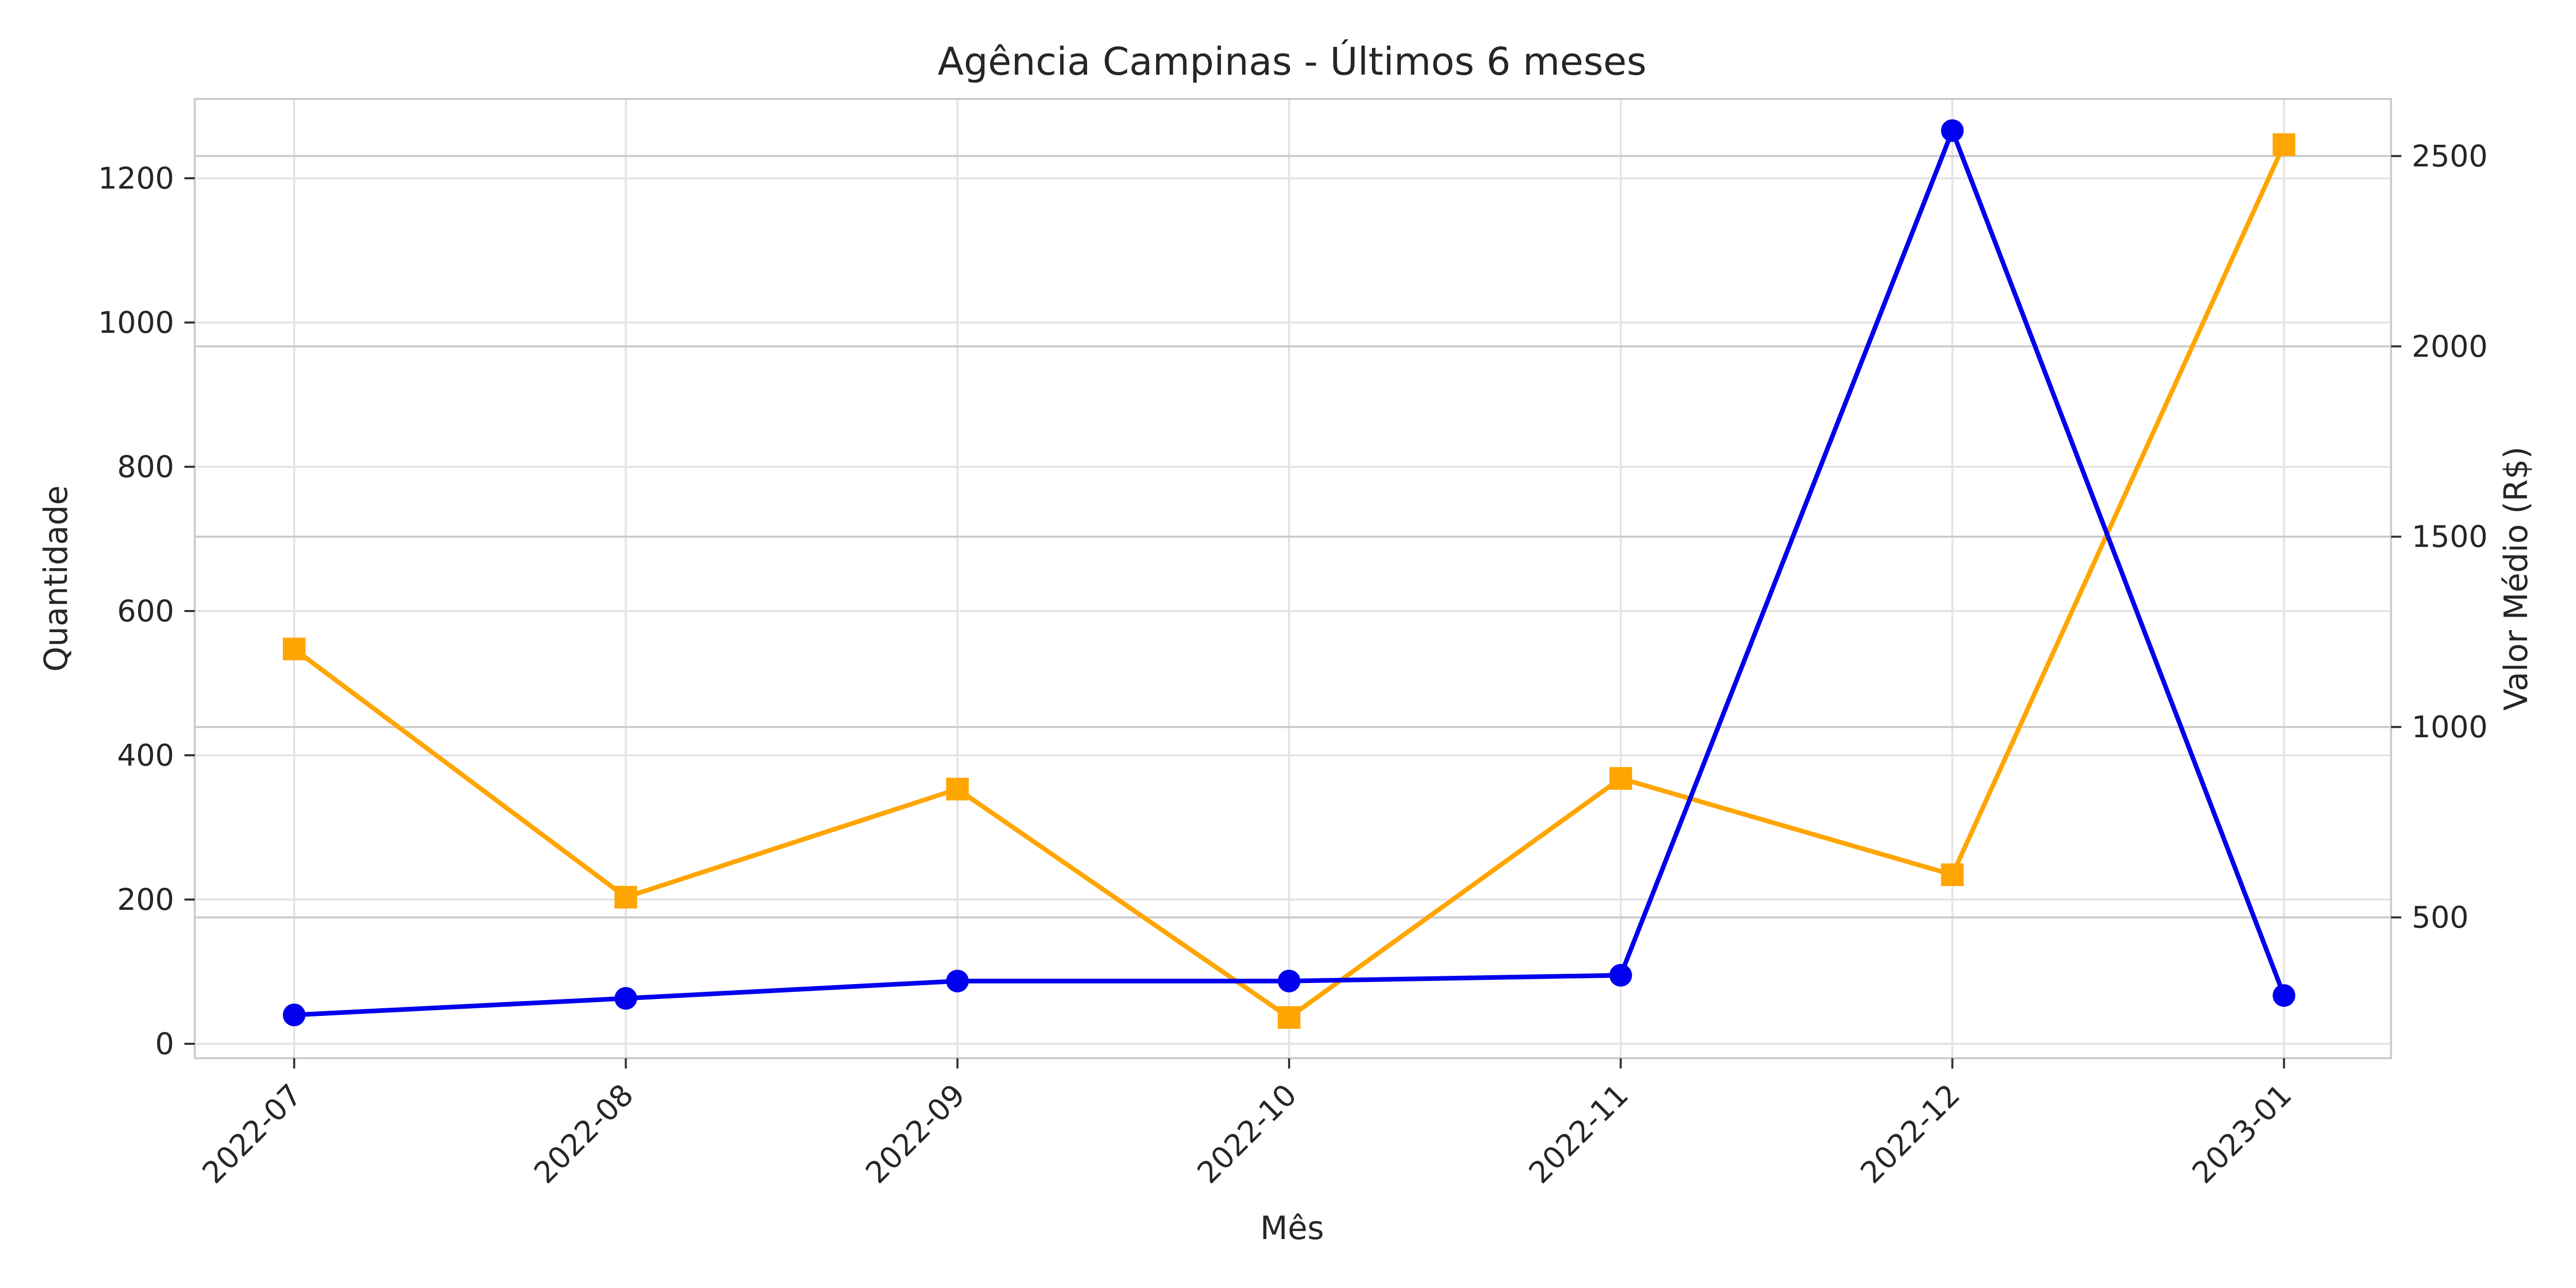 This screenshot has height=1288, width=2576. What do you see at coordinates (1910, 1133) in the screenshot?
I see `x-tick-label: 2022-12` at bounding box center [1910, 1133].